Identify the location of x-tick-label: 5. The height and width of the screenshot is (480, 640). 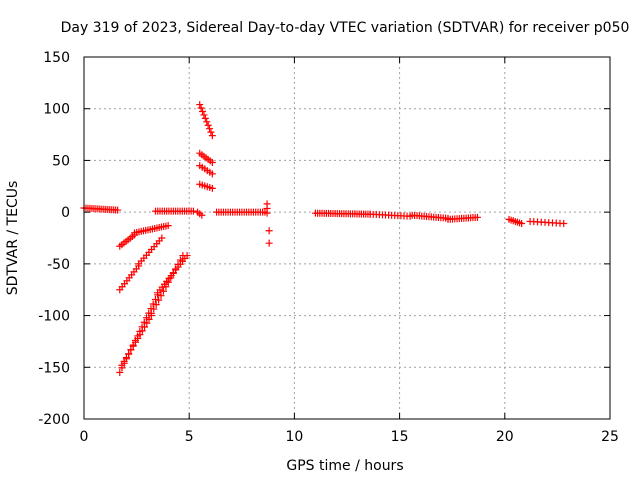
(189, 437).